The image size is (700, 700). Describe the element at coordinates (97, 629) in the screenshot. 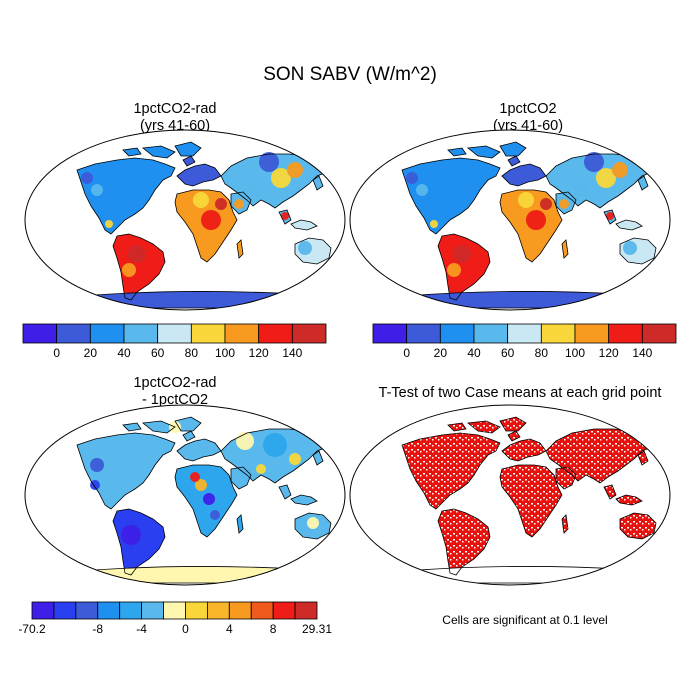

I see `colorbar-label: -8` at that location.